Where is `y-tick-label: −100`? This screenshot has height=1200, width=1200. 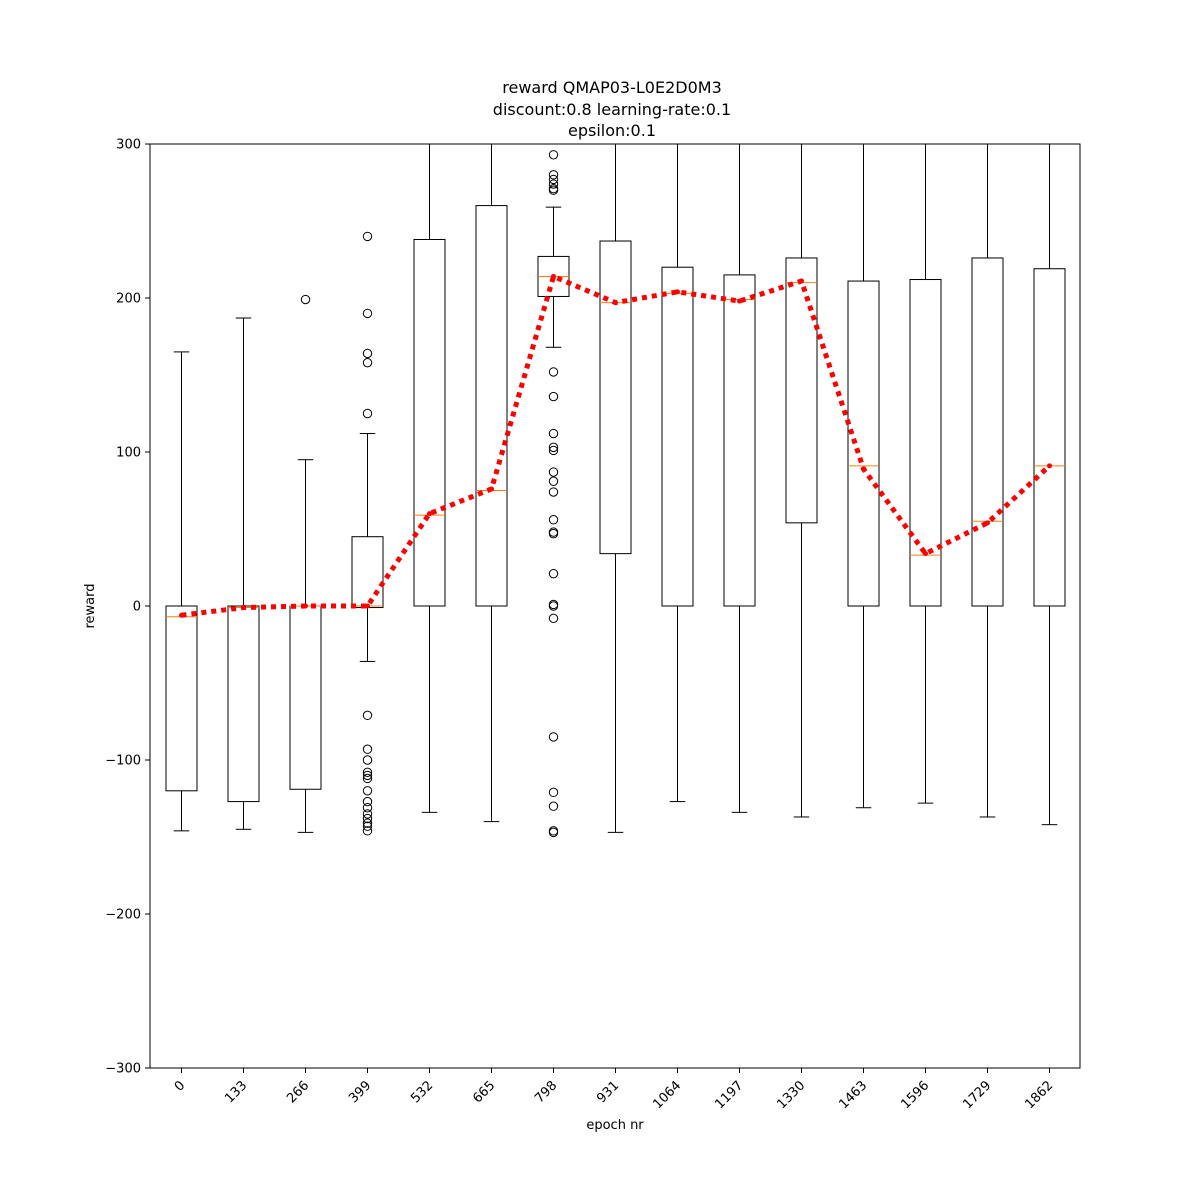
y-tick-label: −100 is located at coordinates (123, 761).